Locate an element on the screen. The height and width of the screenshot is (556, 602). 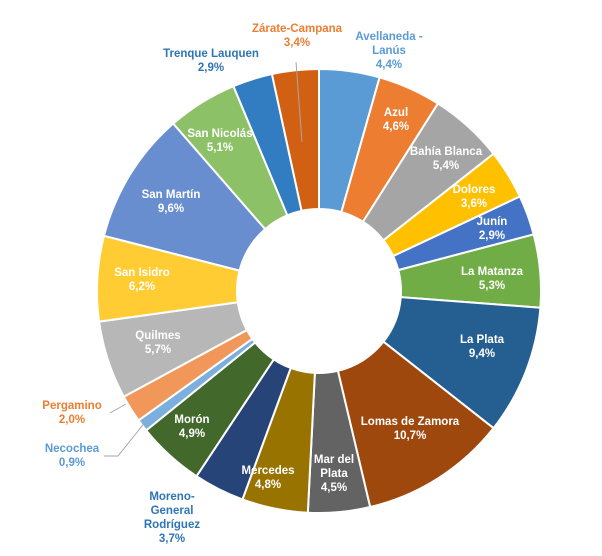
data-label-san-nicolas: San Nicolás 5,1% is located at coordinates (219, 141).